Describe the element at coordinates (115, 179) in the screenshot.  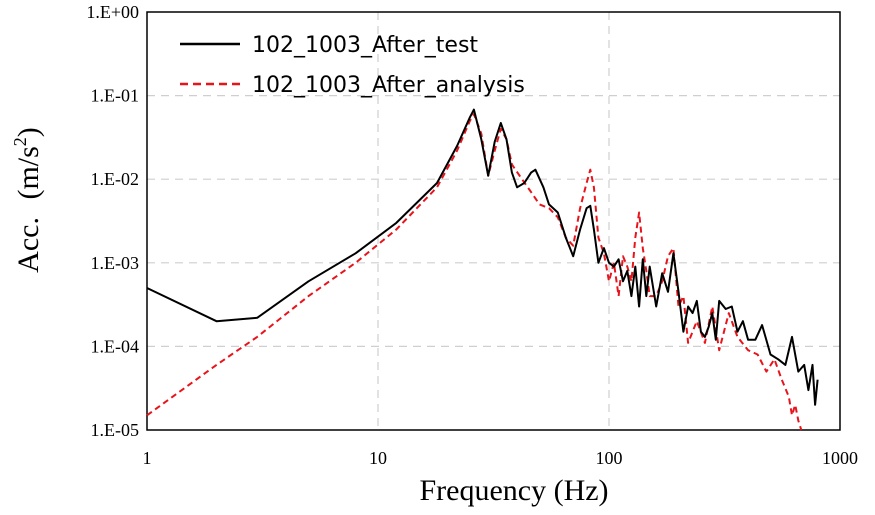
I see `y-tick-label: 1.E-02` at that location.